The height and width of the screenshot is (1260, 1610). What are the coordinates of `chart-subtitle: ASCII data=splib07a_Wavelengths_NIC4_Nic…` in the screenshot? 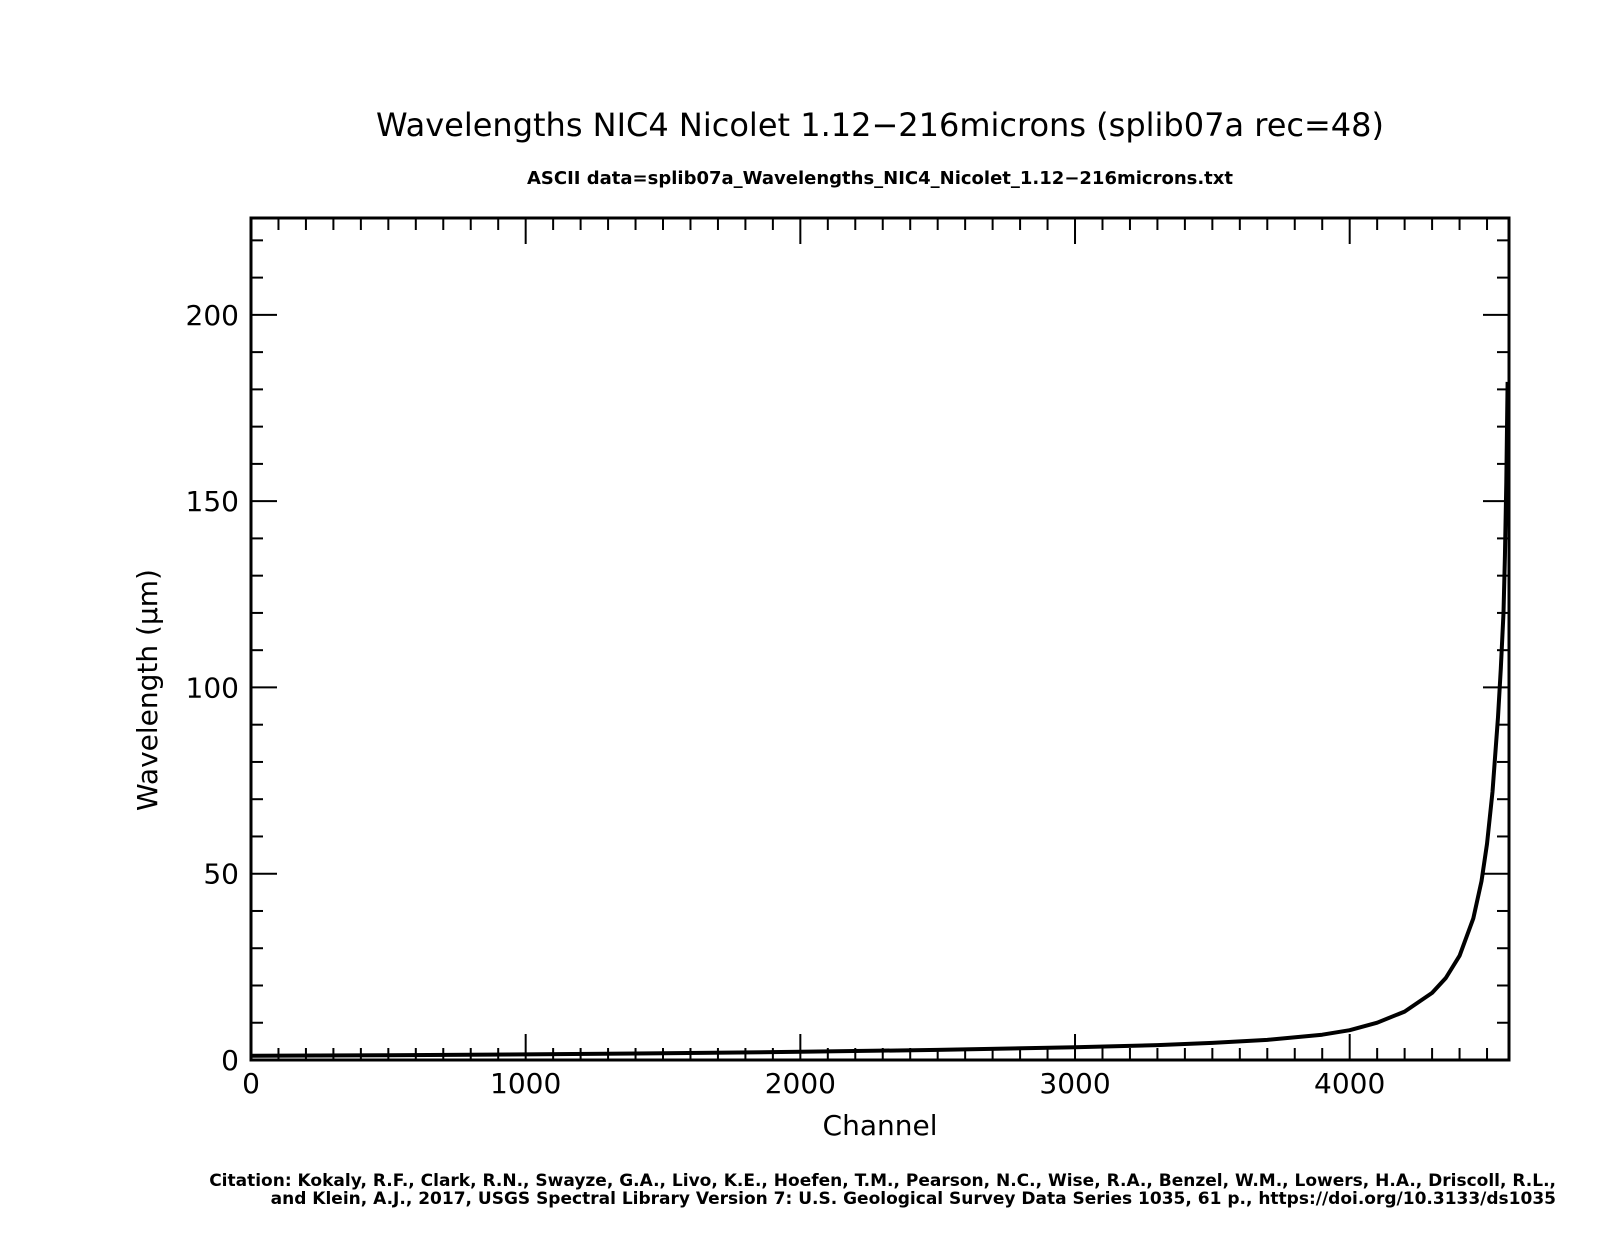 It's located at (880, 178).